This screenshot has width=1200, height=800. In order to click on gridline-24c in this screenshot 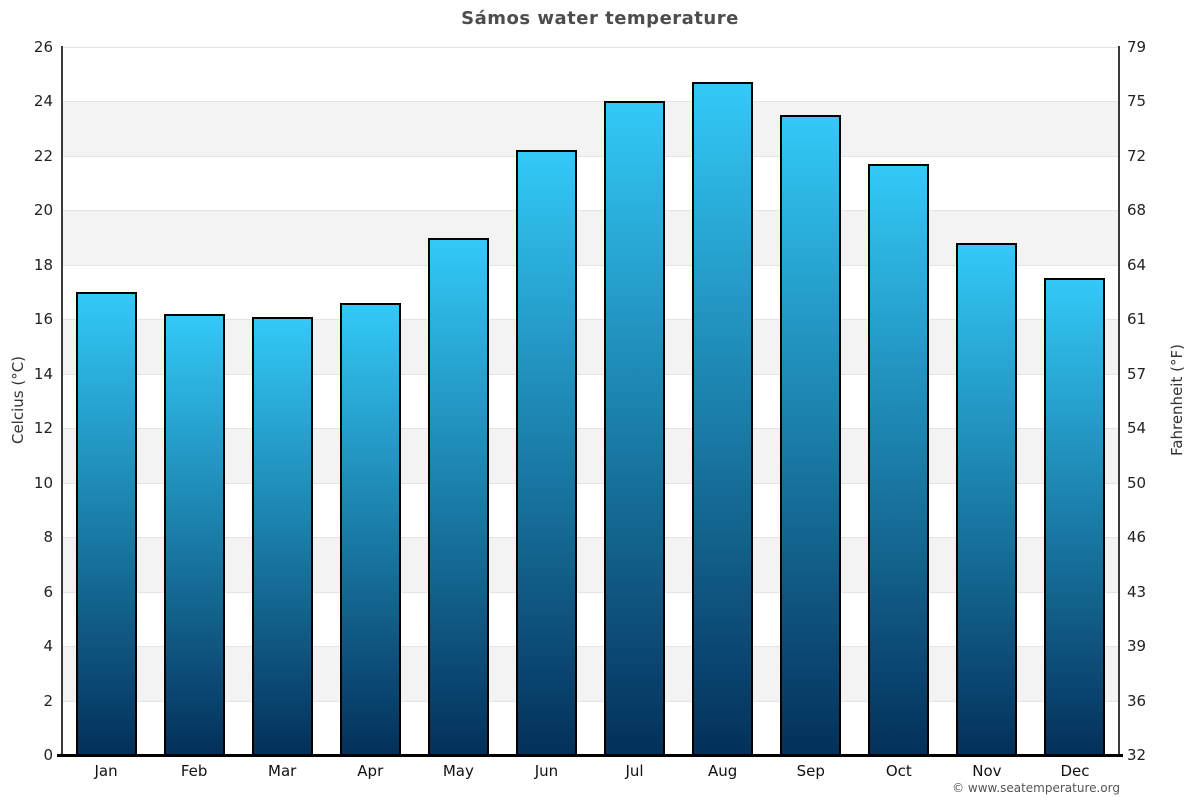, I will do `click(590, 102)`.